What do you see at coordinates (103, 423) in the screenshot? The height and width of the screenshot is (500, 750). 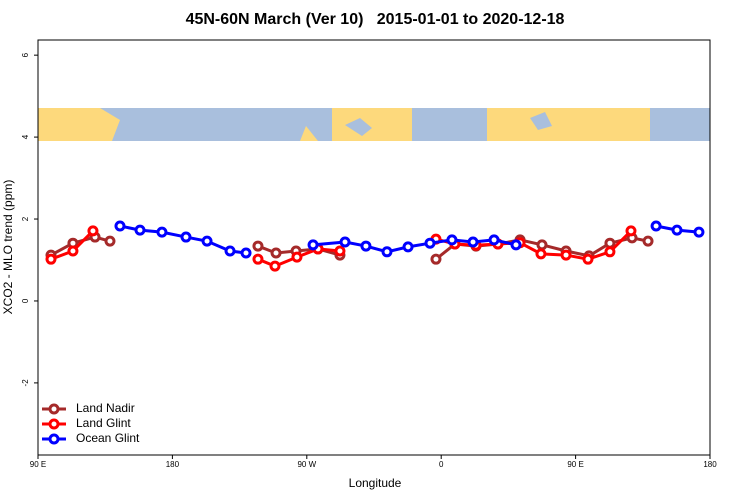 I see `legend-label: Land Glint` at bounding box center [103, 423].